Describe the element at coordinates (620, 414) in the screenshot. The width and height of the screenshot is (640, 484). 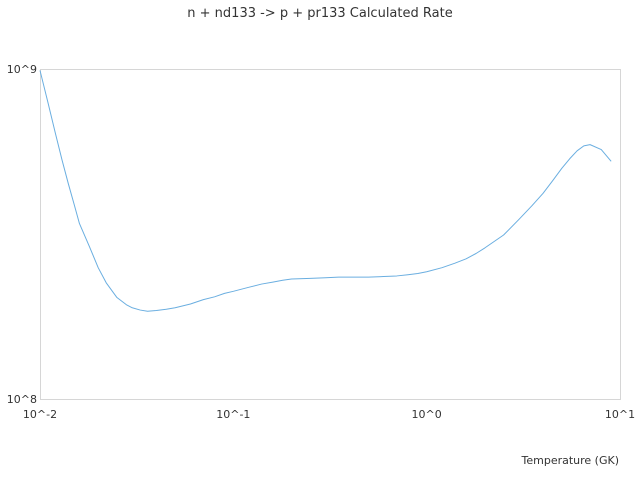
I see `x-tick-label: 10^1` at that location.